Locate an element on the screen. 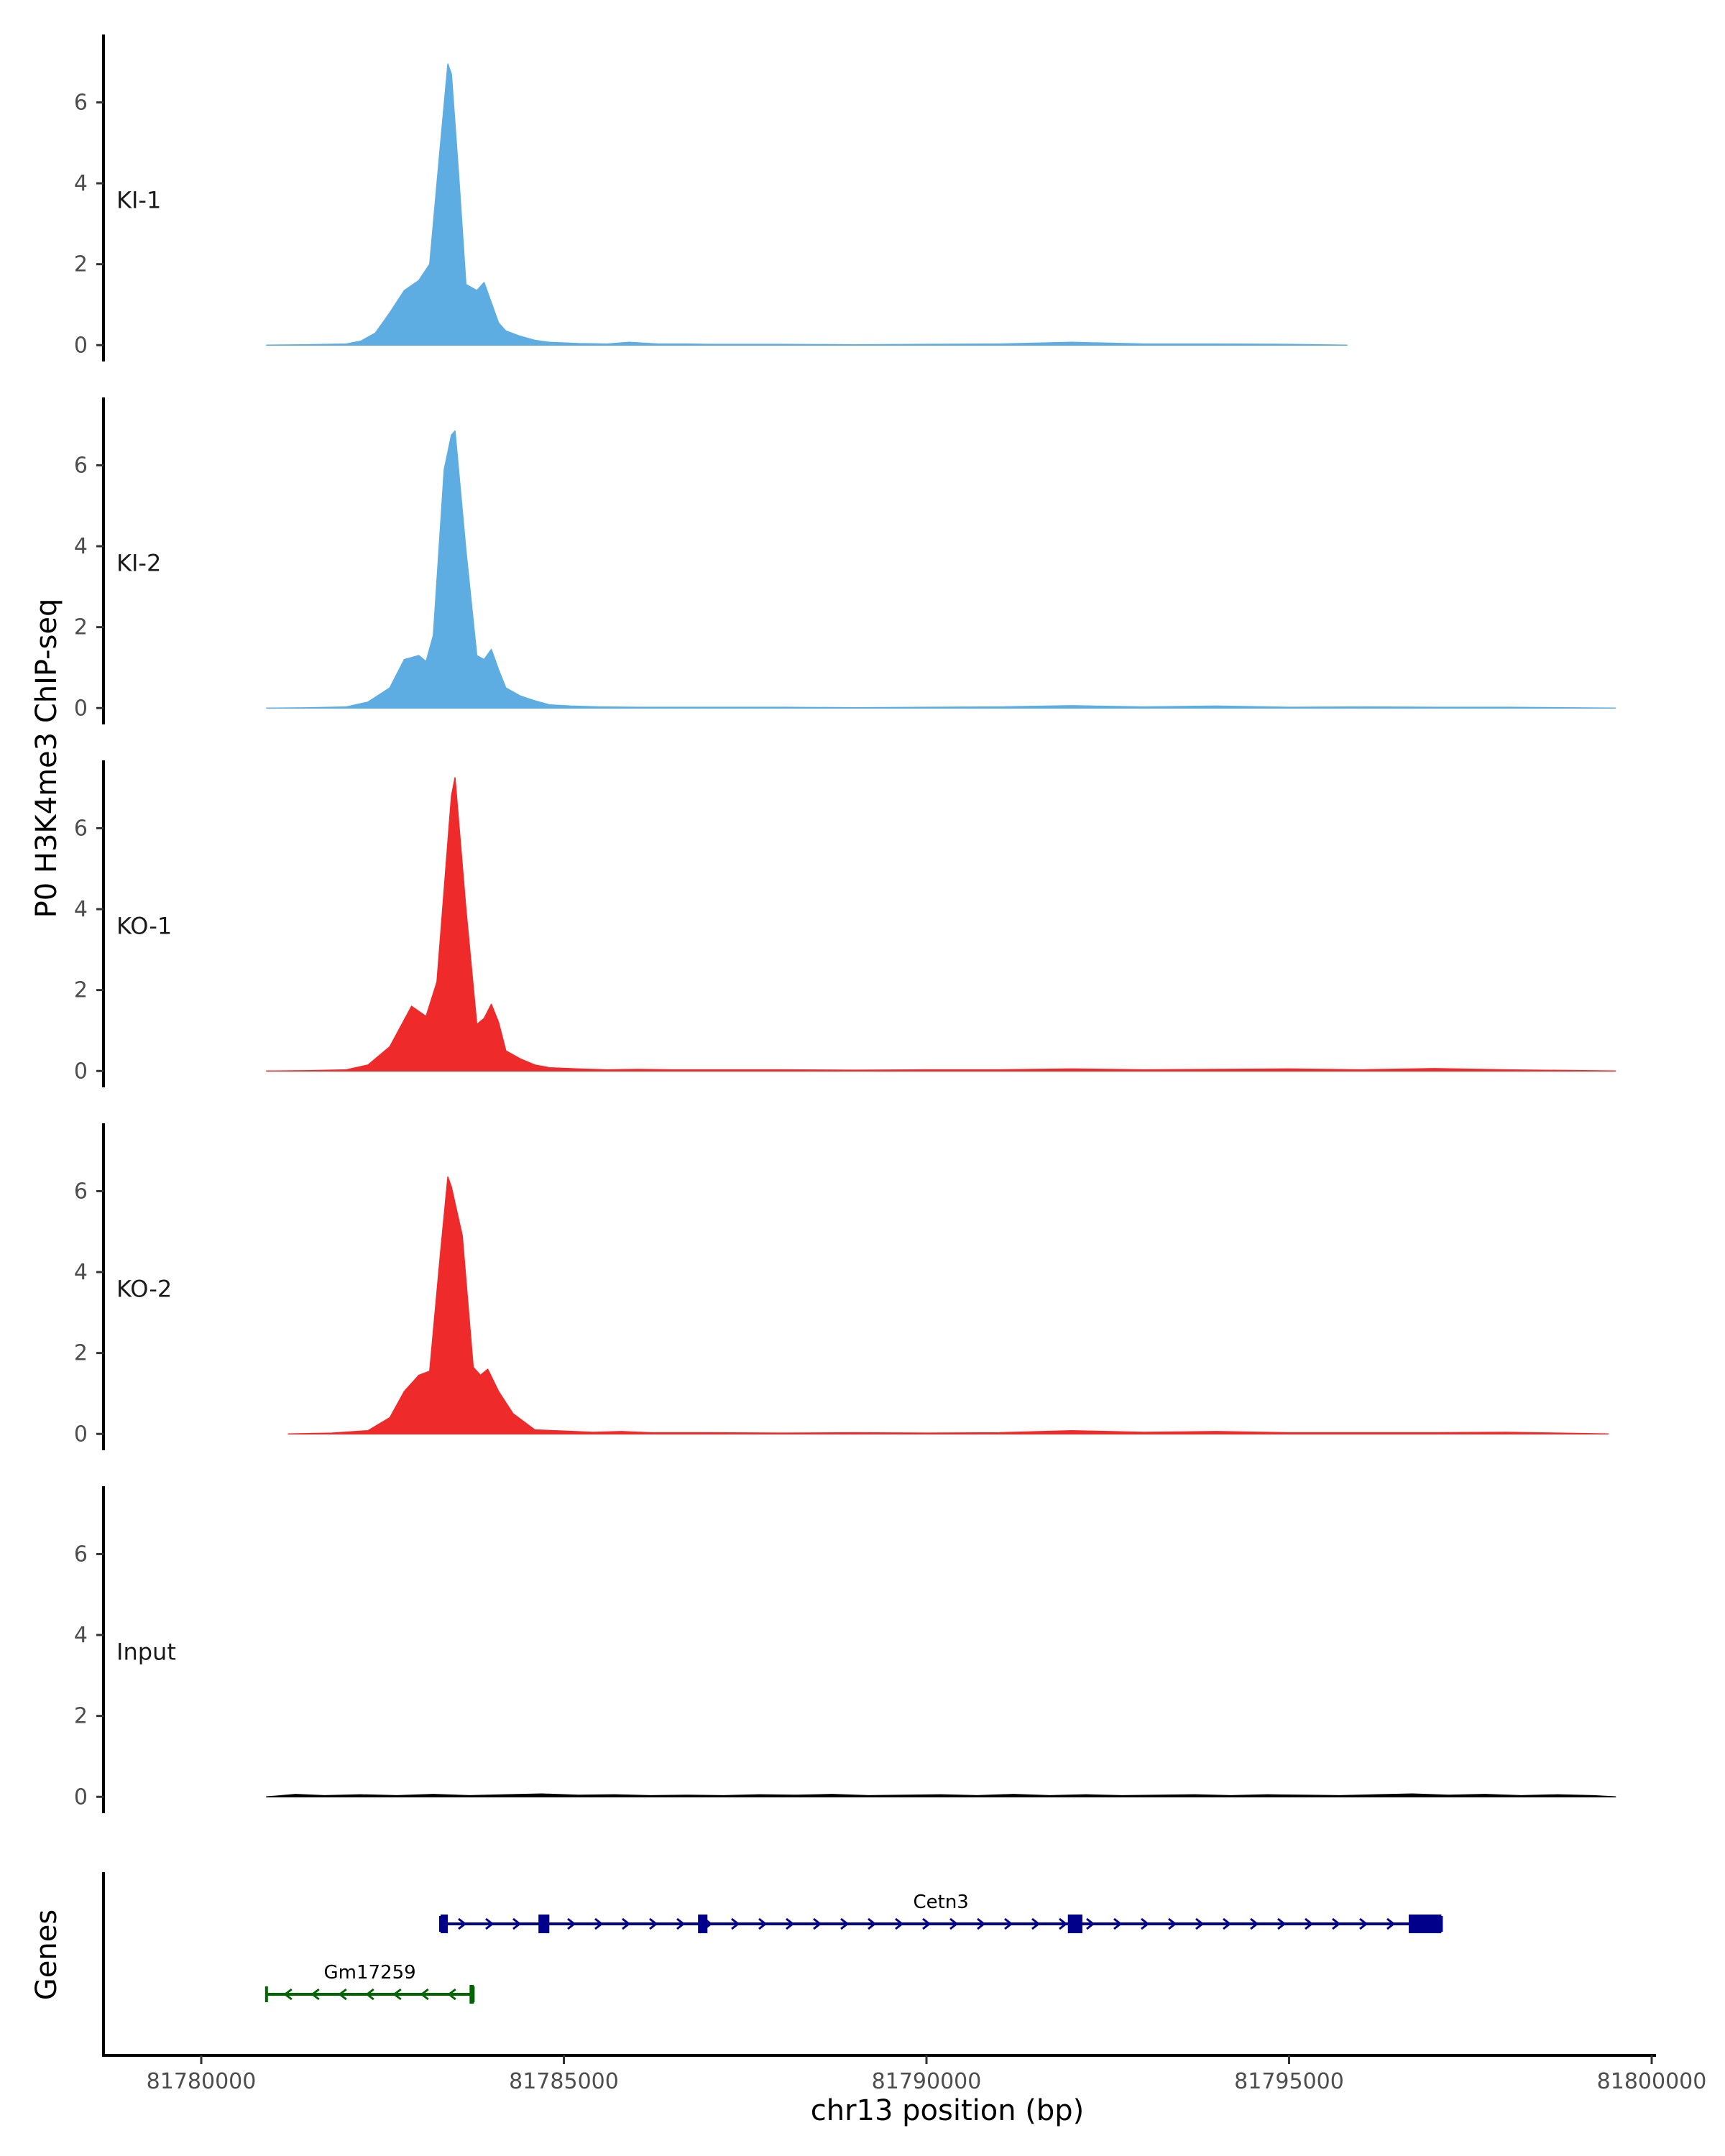  track-label: KI-1 is located at coordinates (138, 200).